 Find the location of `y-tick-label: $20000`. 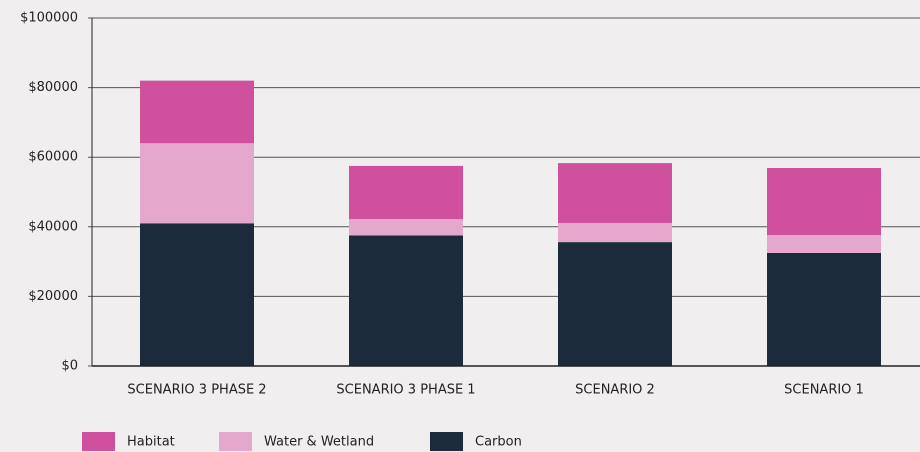

y-tick-label: $20000 is located at coordinates (53, 296).